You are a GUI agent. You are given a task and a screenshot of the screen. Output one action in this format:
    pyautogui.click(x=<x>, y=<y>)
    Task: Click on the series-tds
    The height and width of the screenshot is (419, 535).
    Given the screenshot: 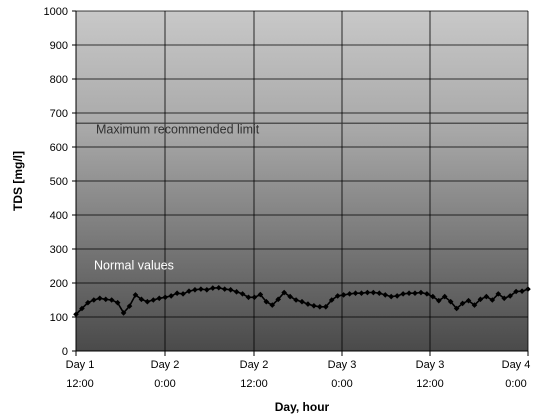 What is the action you would take?
    pyautogui.click(x=302, y=301)
    